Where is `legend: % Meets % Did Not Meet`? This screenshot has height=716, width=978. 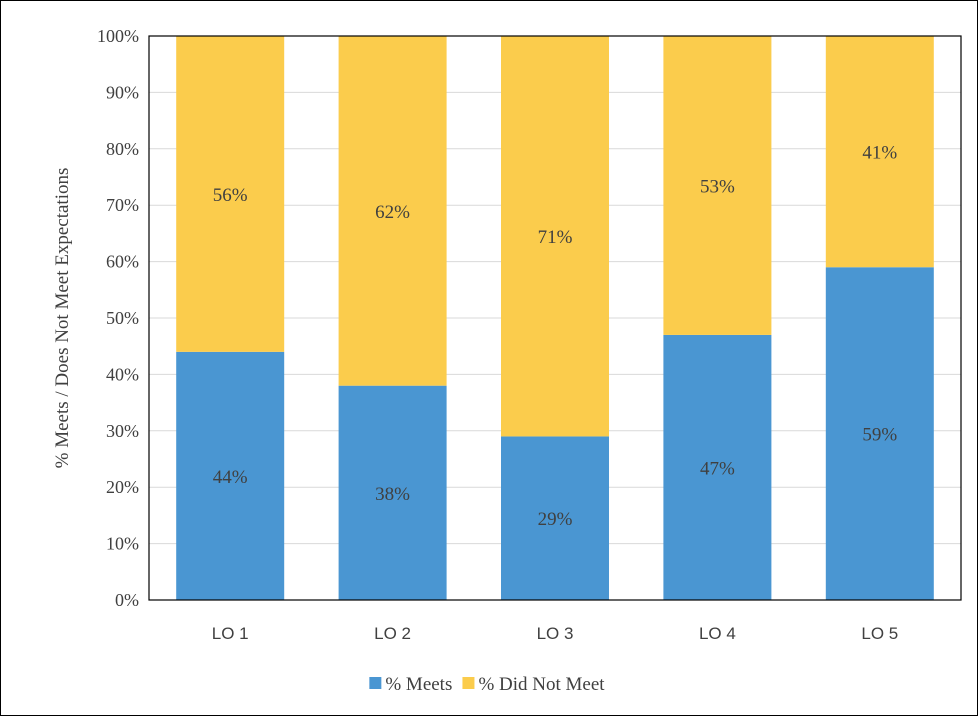
legend: % Meets % Did Not Meet is located at coordinates (487, 684).